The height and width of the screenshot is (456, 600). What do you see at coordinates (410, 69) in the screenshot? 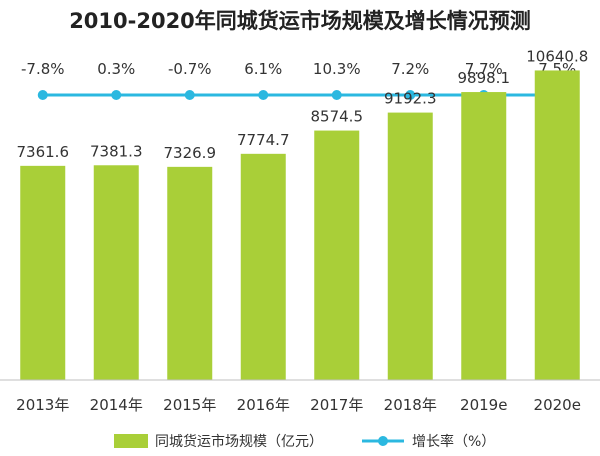
I see `growth-rate-label: 7.2%` at bounding box center [410, 69].